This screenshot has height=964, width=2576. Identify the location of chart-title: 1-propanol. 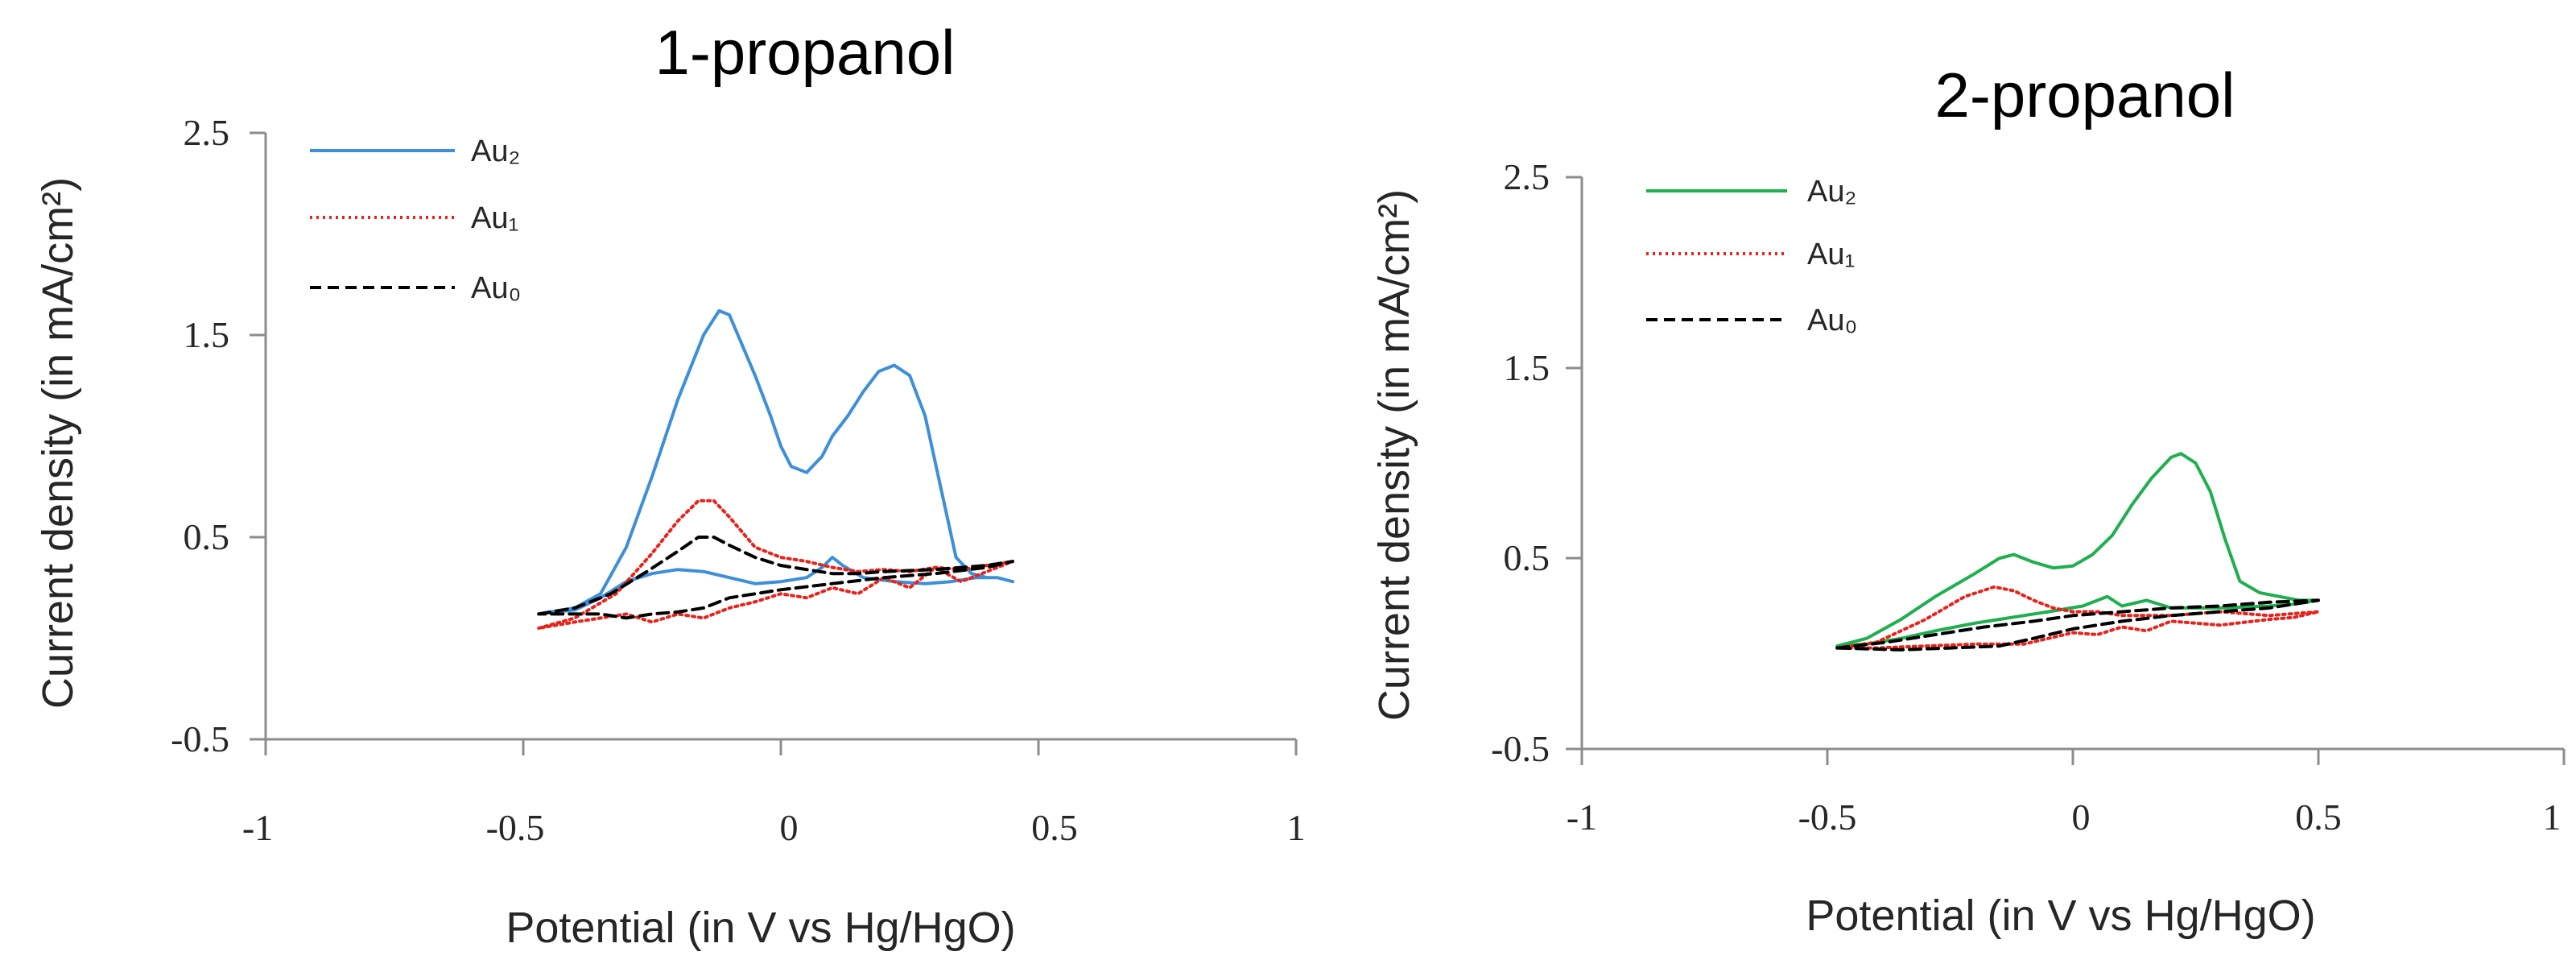
(805, 52).